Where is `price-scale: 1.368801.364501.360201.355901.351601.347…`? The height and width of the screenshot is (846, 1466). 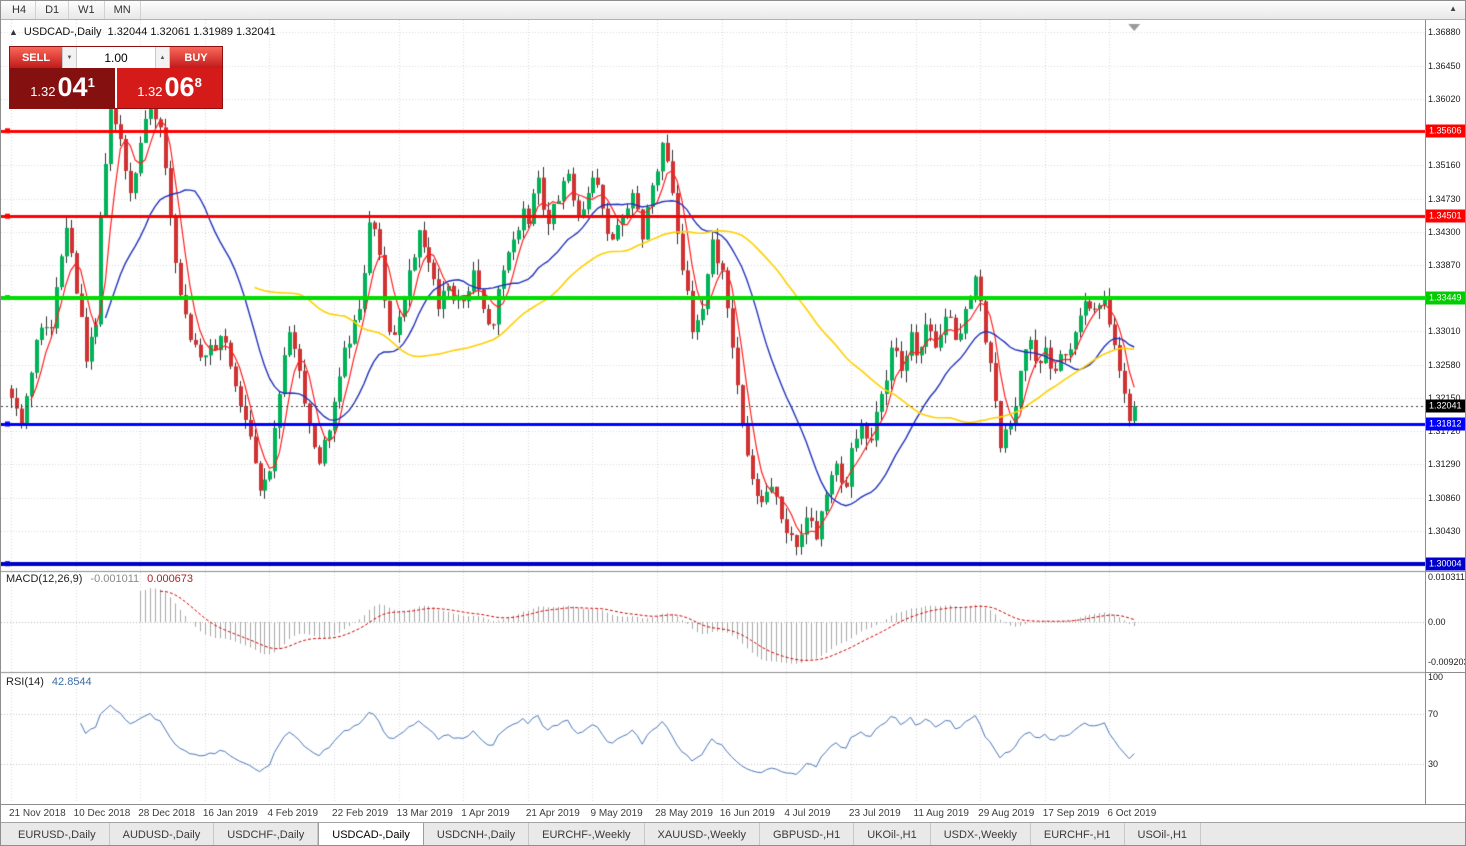
price-scale: 1.368801.364501.360201.355901.351601.347… is located at coordinates (1445, 412).